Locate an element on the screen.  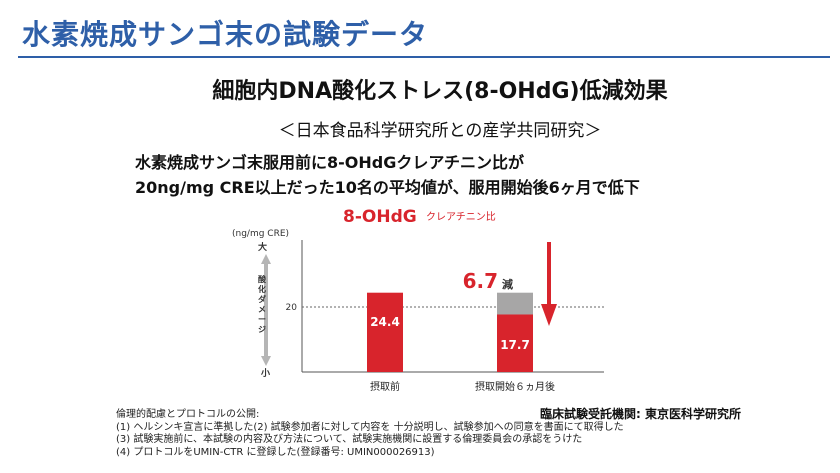
bar-value-label: 17.7 is located at coordinates (515, 345).